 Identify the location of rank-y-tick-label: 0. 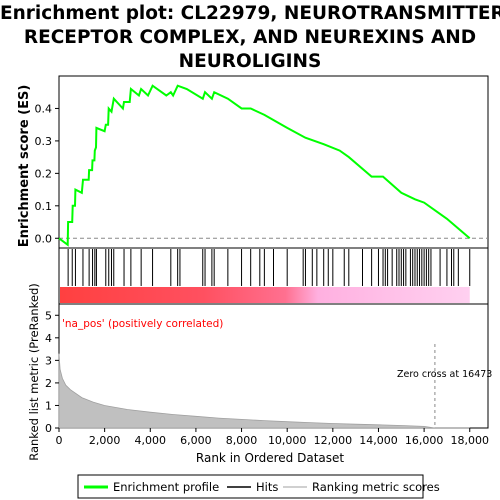
(48, 428).